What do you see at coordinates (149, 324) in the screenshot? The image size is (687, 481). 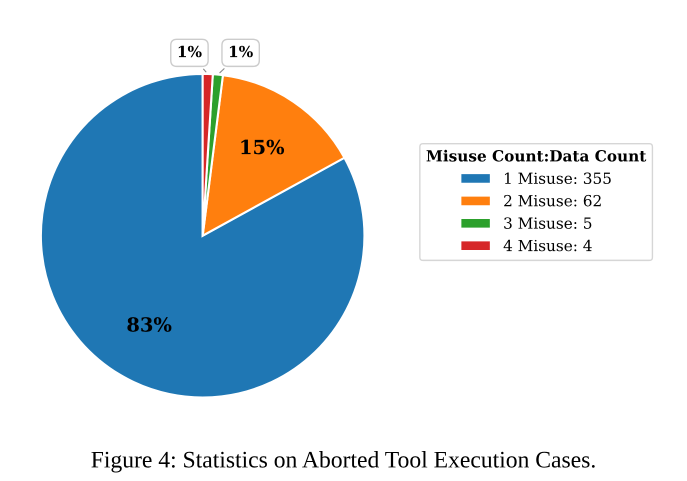 I see `data-label: 83%` at bounding box center [149, 324].